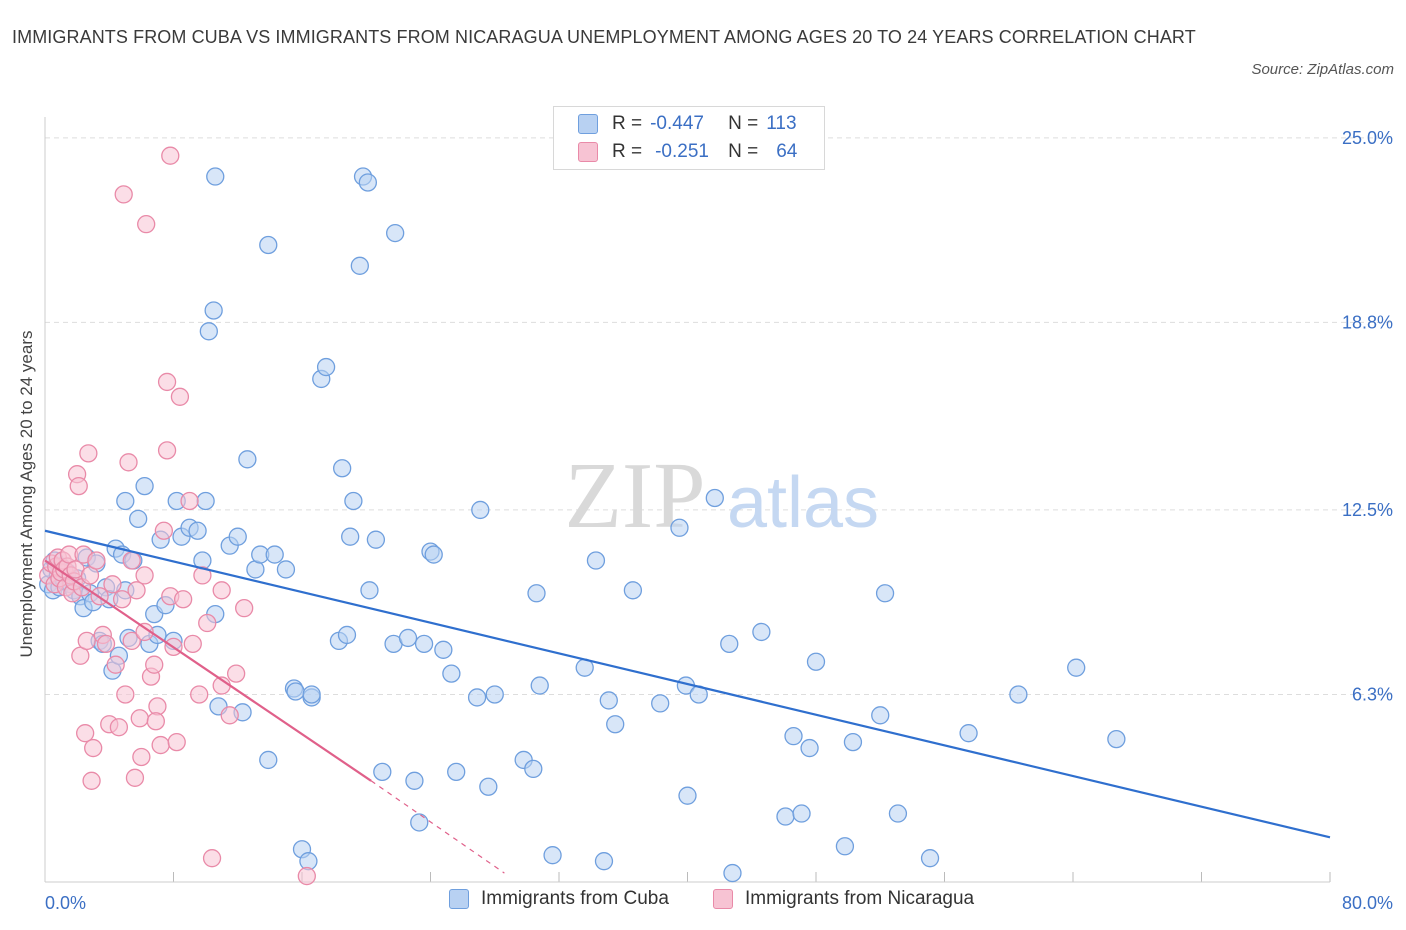  I want to click on legend-r-value: -0.447, so click(677, 123).